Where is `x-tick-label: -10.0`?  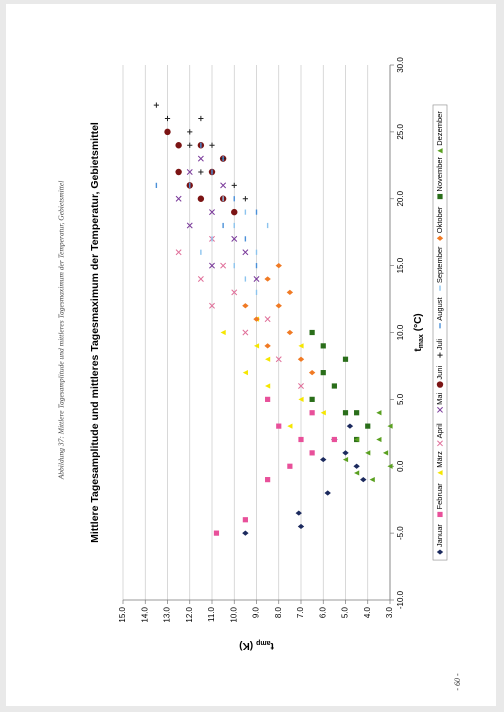 x-tick-label: -10.0 is located at coordinates (400, 599).